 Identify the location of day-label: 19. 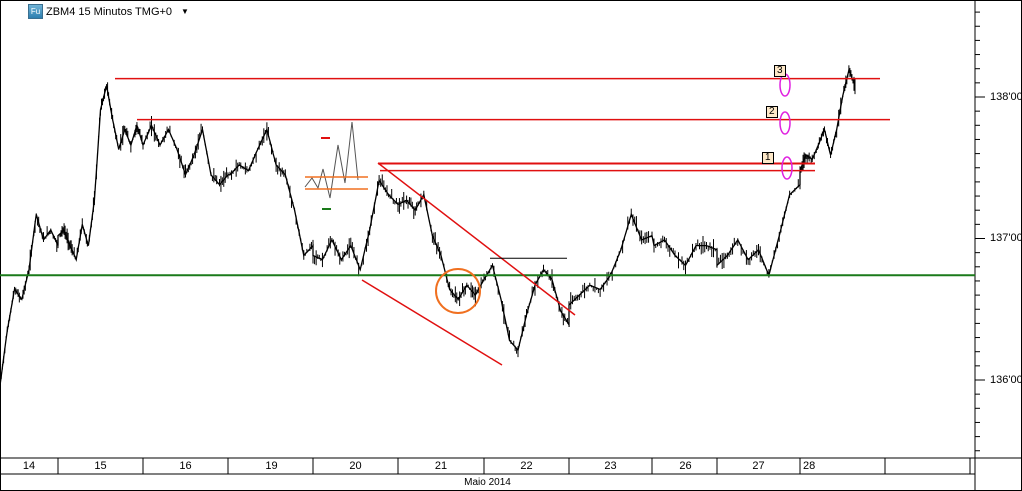
(271, 466).